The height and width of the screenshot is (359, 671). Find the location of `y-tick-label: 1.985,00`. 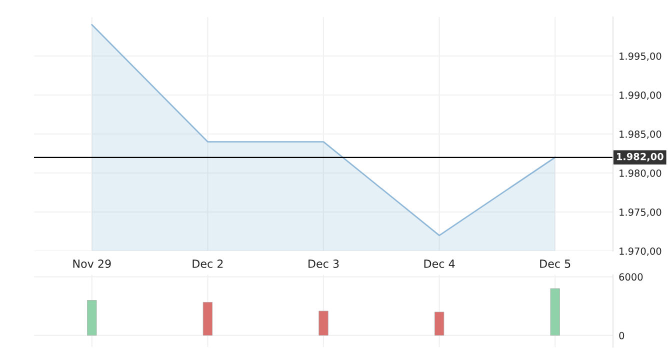

y-tick-label: 1.985,00 is located at coordinates (641, 134).